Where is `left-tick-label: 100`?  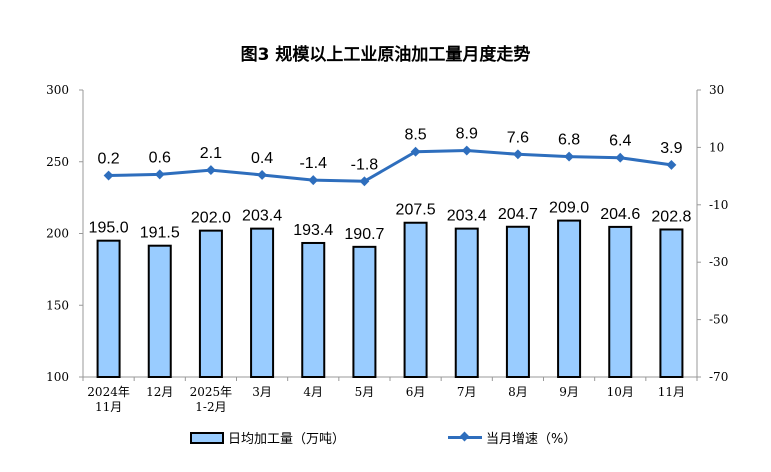 left-tick-label: 100 is located at coordinates (57, 377).